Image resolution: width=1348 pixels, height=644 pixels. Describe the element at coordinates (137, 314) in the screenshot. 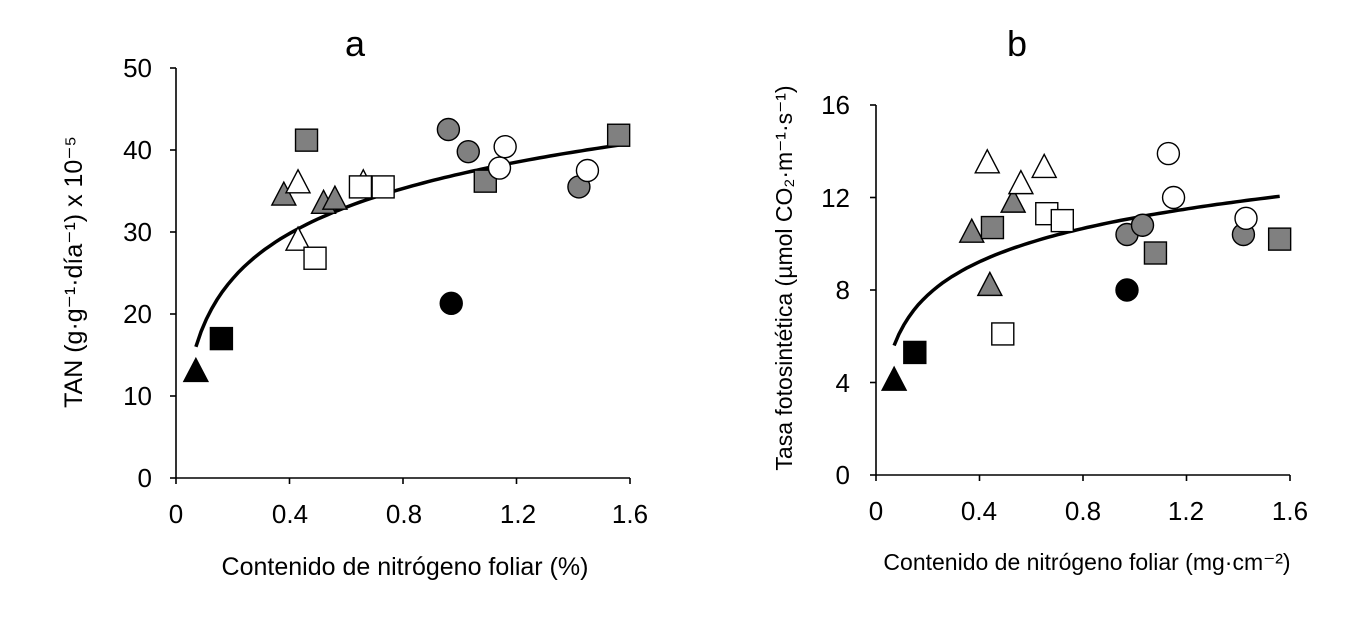

I see `y-tick-label: 20` at that location.